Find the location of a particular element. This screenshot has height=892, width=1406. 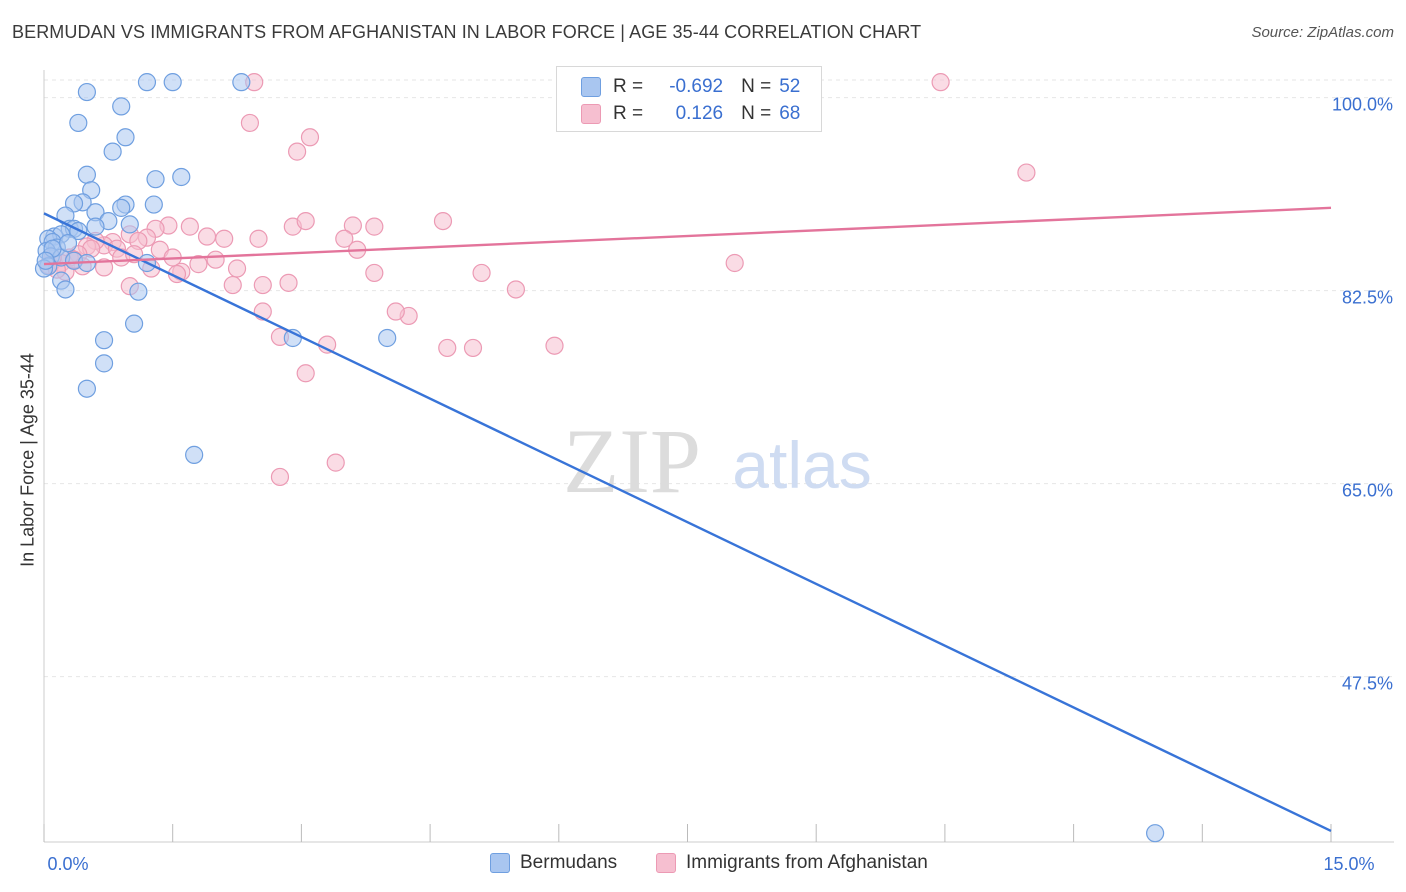

y-tick-label: 82.5% is located at coordinates (1367, 298).